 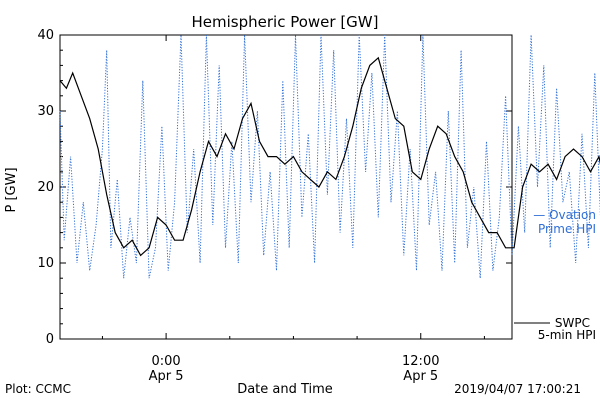 What do you see at coordinates (555, 275) in the screenshot?
I see `legend: — Ovation Prime HPI SWPC 5-min HPI` at bounding box center [555, 275].